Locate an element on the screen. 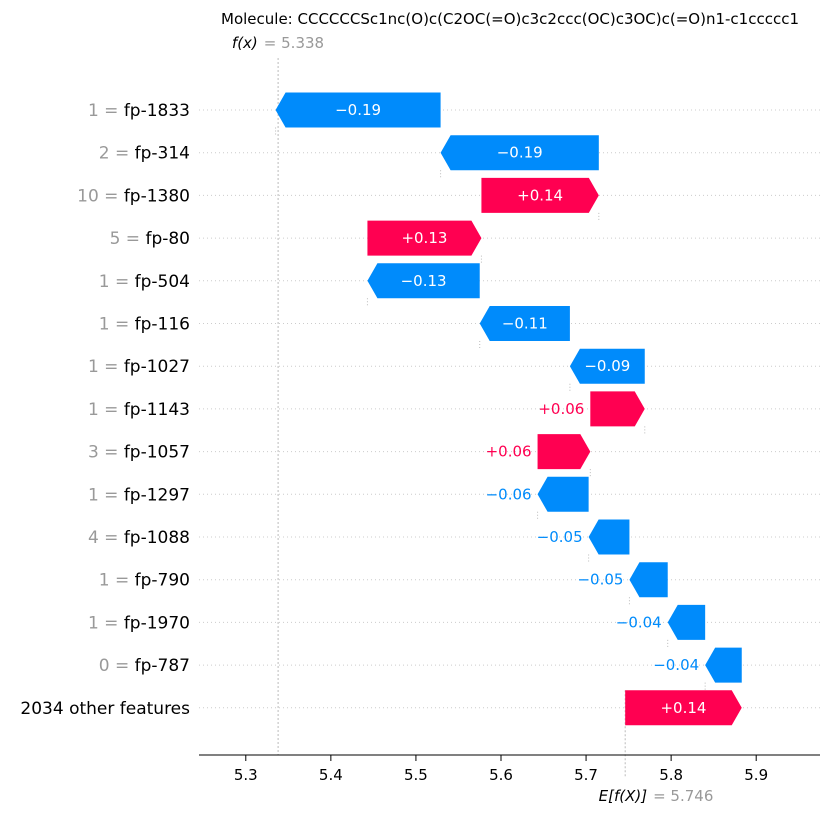 The width and height of the screenshot is (838, 815). x-tick-label: 5.6 is located at coordinates (501, 775).